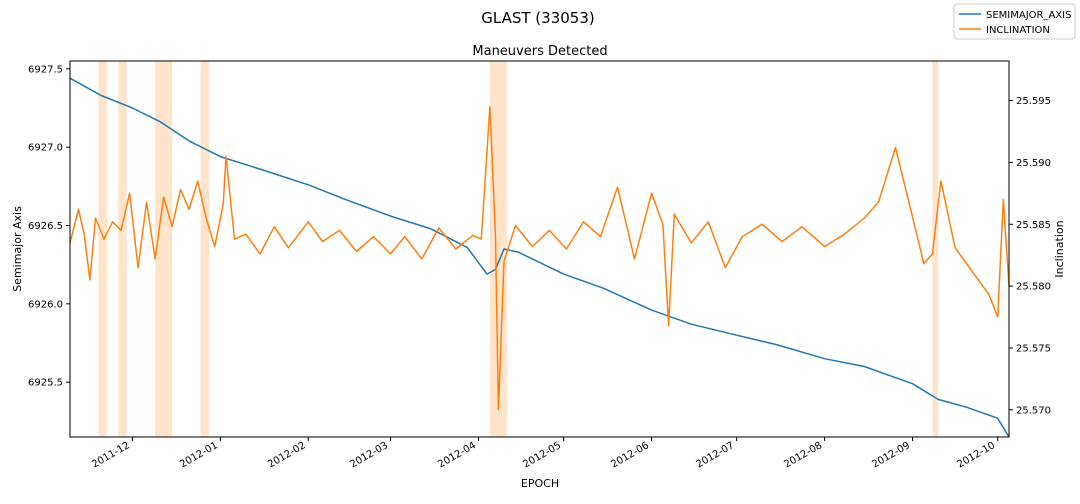 Image resolution: width=1080 pixels, height=504 pixels. Describe the element at coordinates (45, 383) in the screenshot. I see `y-left-tick-label: 6925.5` at that location.